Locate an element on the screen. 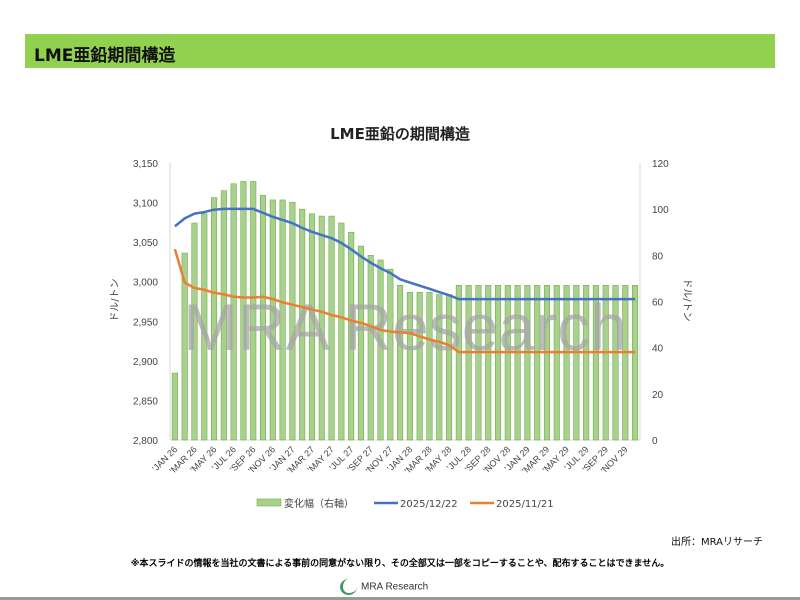  legend-label: 変化幅（右軸） is located at coordinates (319, 503).